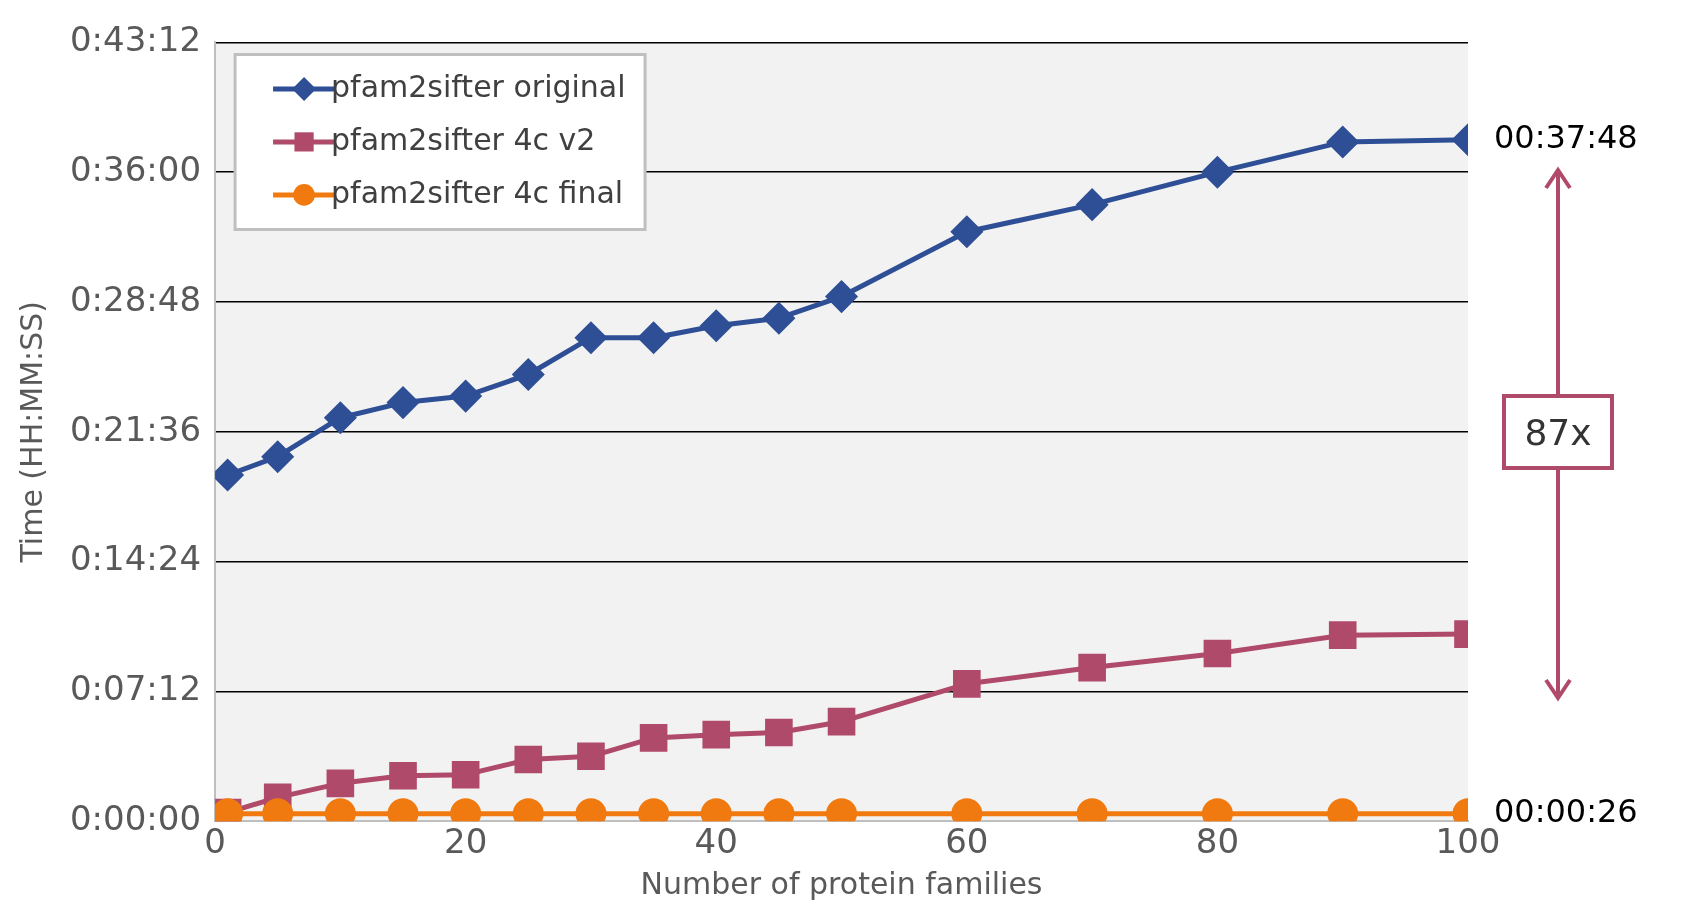 The height and width of the screenshot is (910, 1685). I want to click on y-tick-label: 0:36:00, so click(135, 169).